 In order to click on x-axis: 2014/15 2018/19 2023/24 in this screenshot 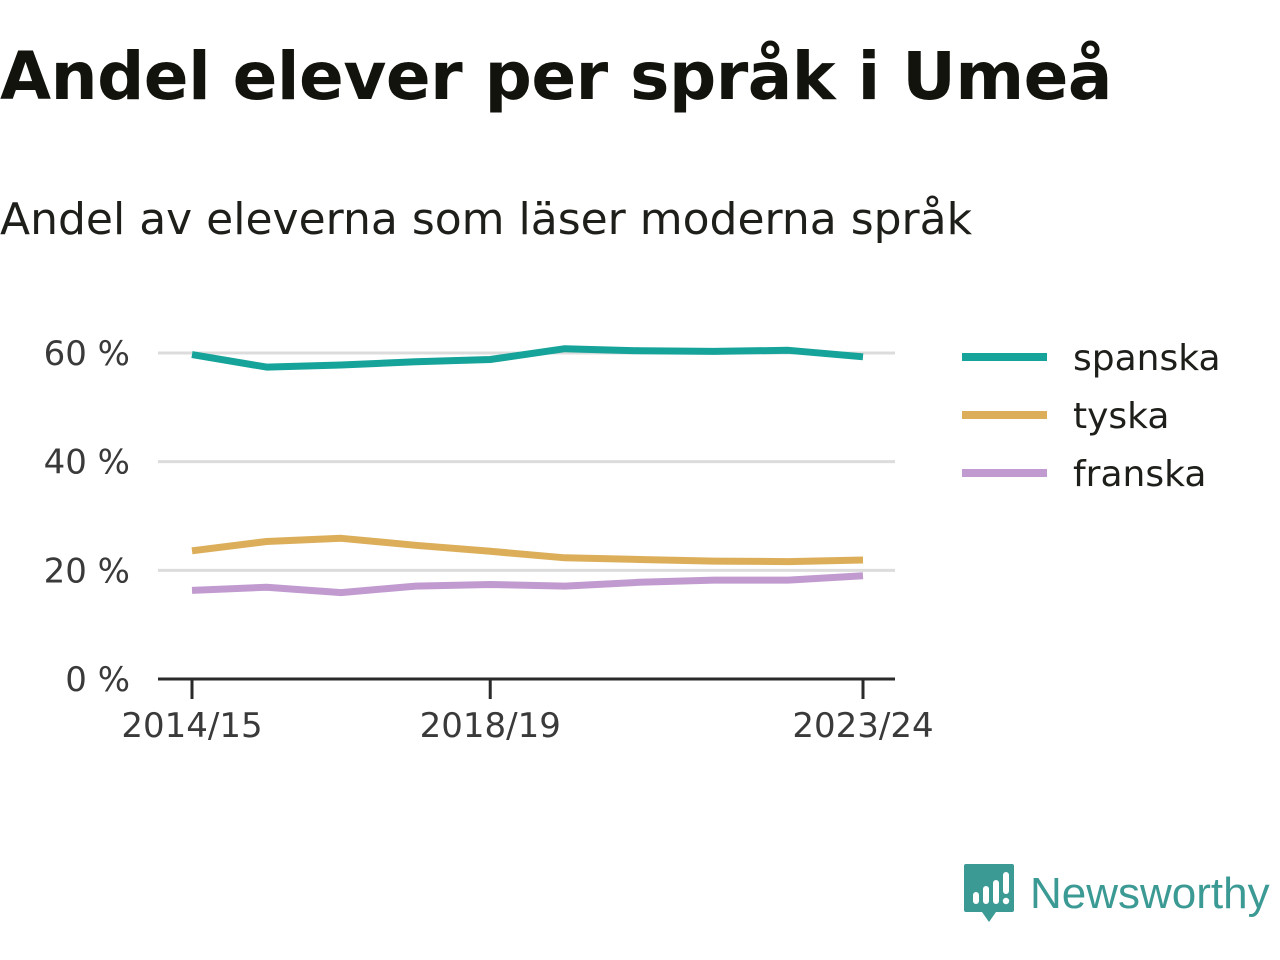, I will do `click(527, 711)`.